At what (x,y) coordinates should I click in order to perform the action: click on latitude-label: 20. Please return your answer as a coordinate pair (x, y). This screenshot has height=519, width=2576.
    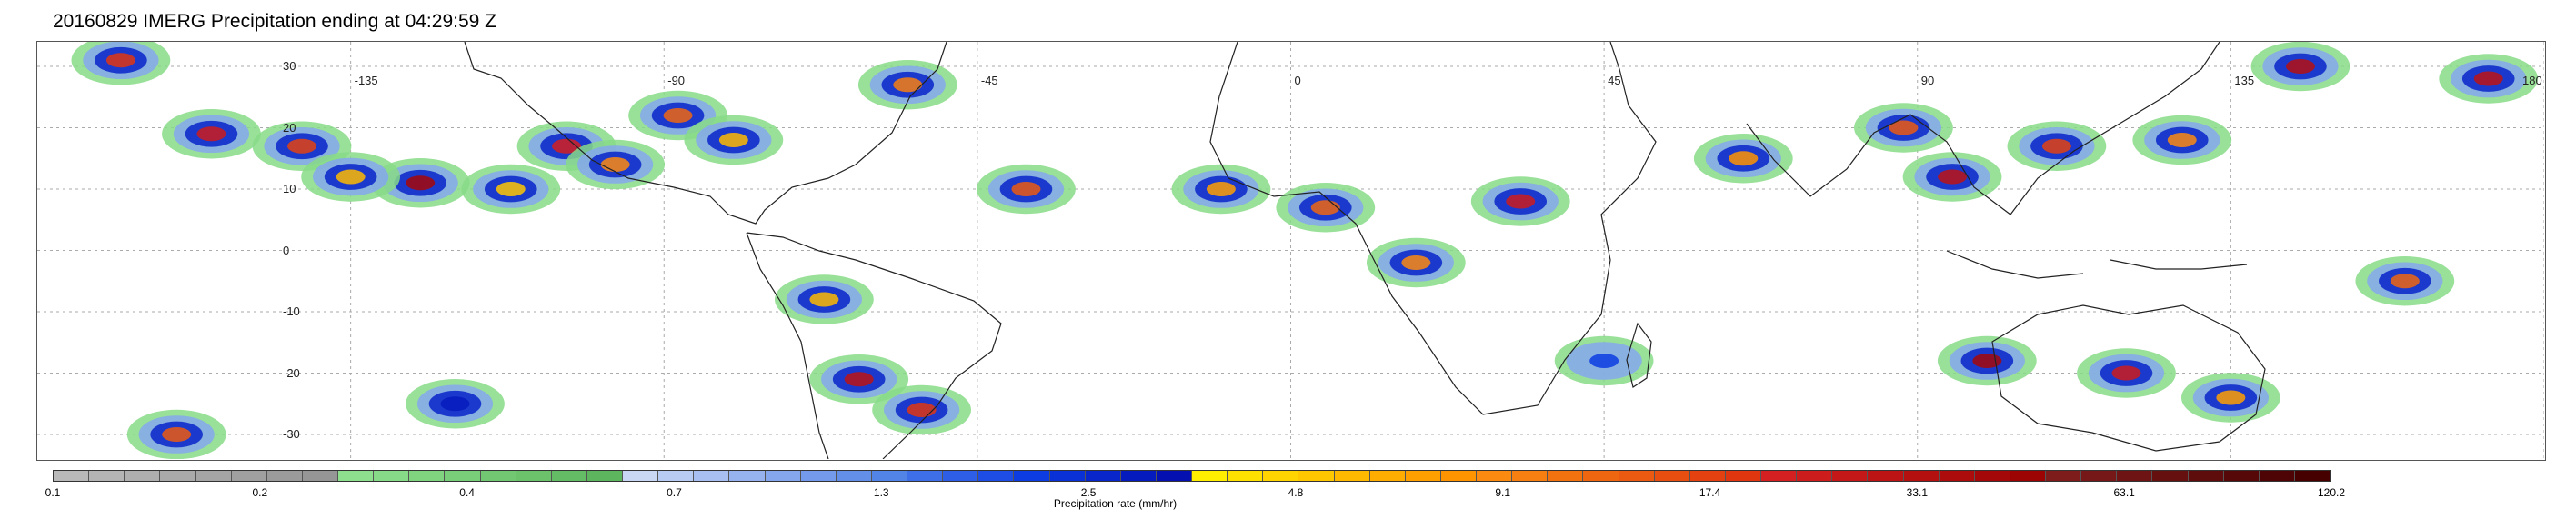
    Looking at the image, I should click on (289, 127).